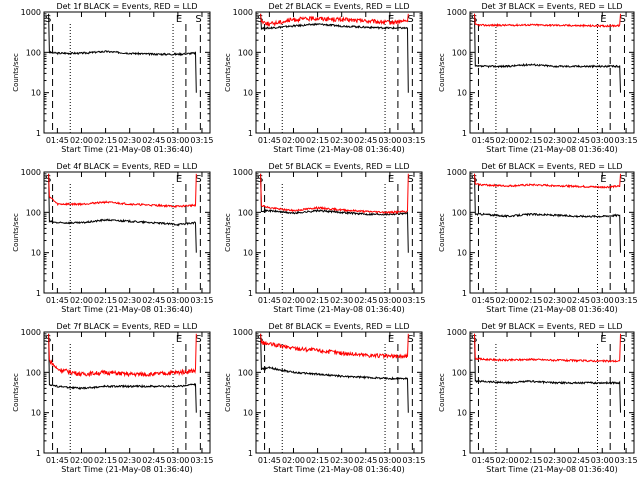 The width and height of the screenshot is (640, 480). I want to click on chart-title: Det 3f BLACK = Events, RED = LLD, so click(551, 6).